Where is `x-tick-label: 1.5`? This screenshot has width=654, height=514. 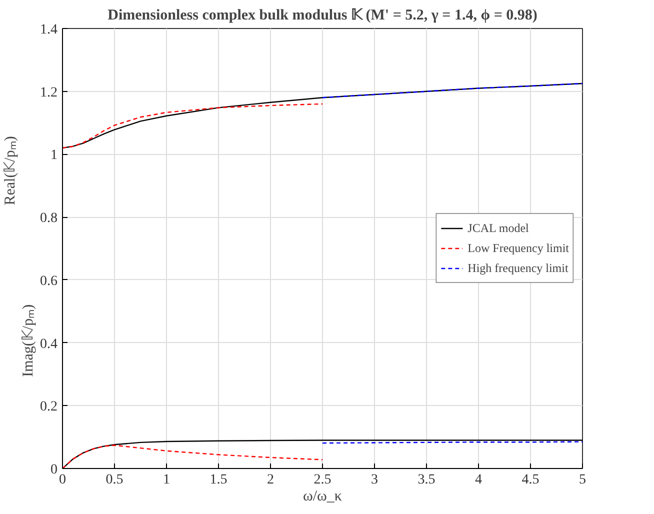 x-tick-label: 1.5 is located at coordinates (219, 480).